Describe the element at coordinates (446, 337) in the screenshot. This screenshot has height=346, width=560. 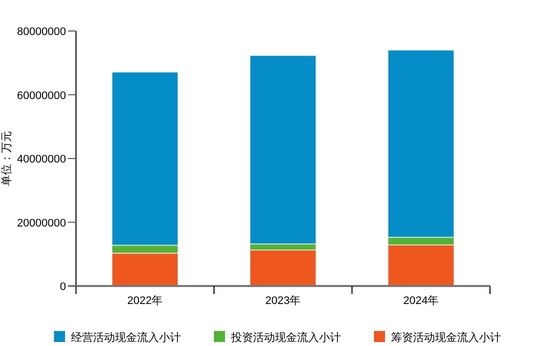
I see `legend-label: 筹资活动现金流入小计` at that location.